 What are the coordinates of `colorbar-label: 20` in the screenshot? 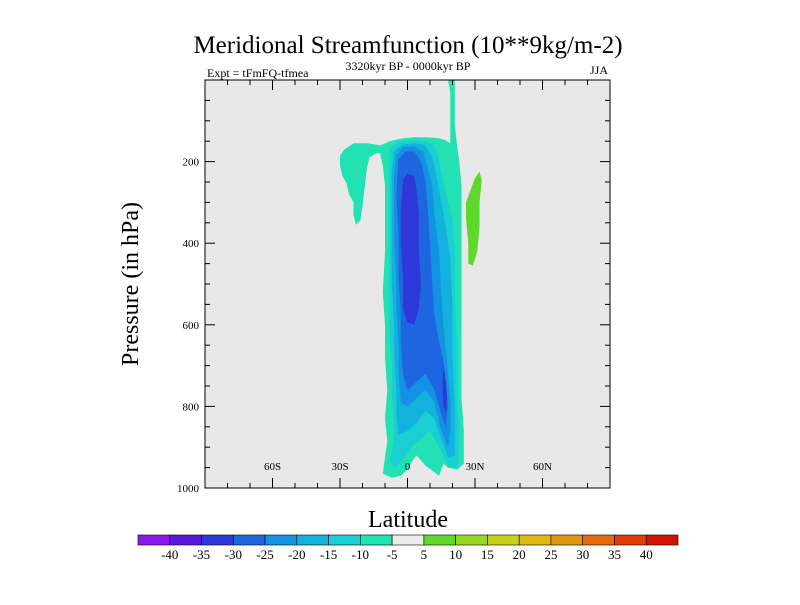 It's located at (519, 554).